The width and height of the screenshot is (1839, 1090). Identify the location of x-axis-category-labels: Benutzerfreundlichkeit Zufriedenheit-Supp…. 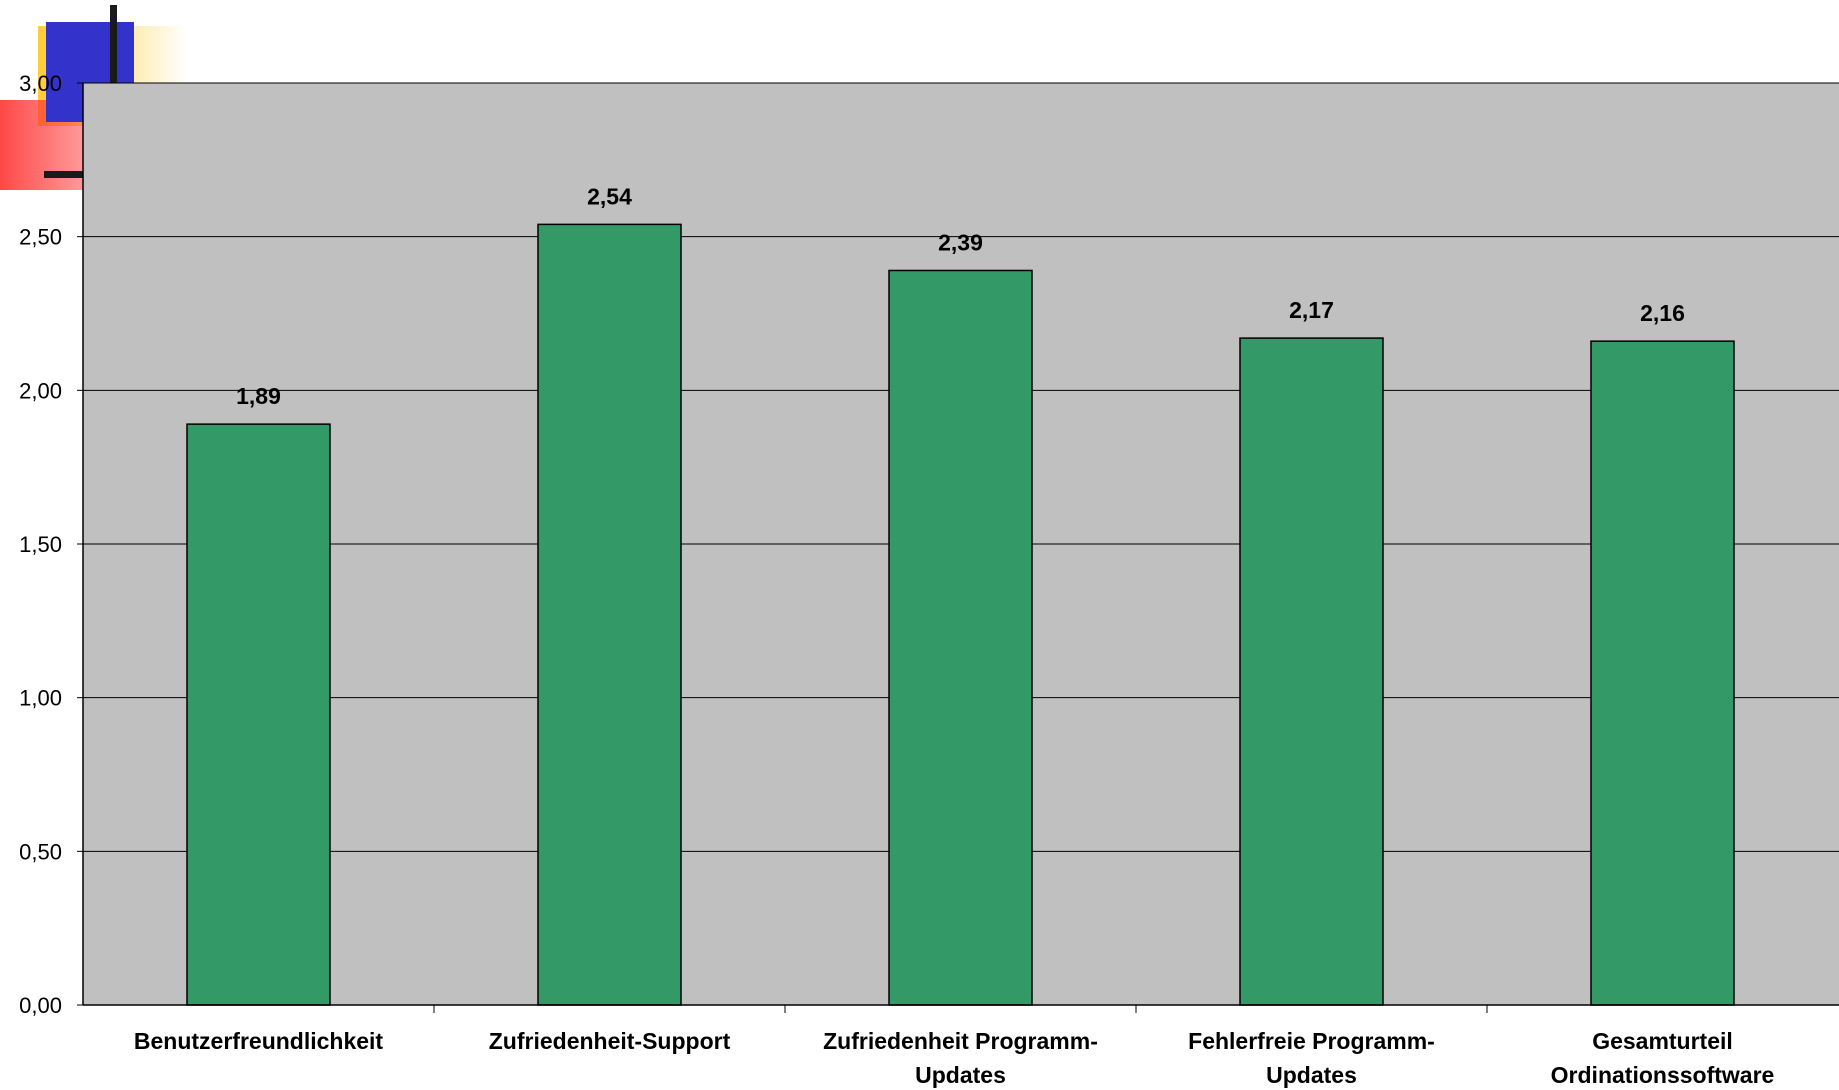
(954, 1058).